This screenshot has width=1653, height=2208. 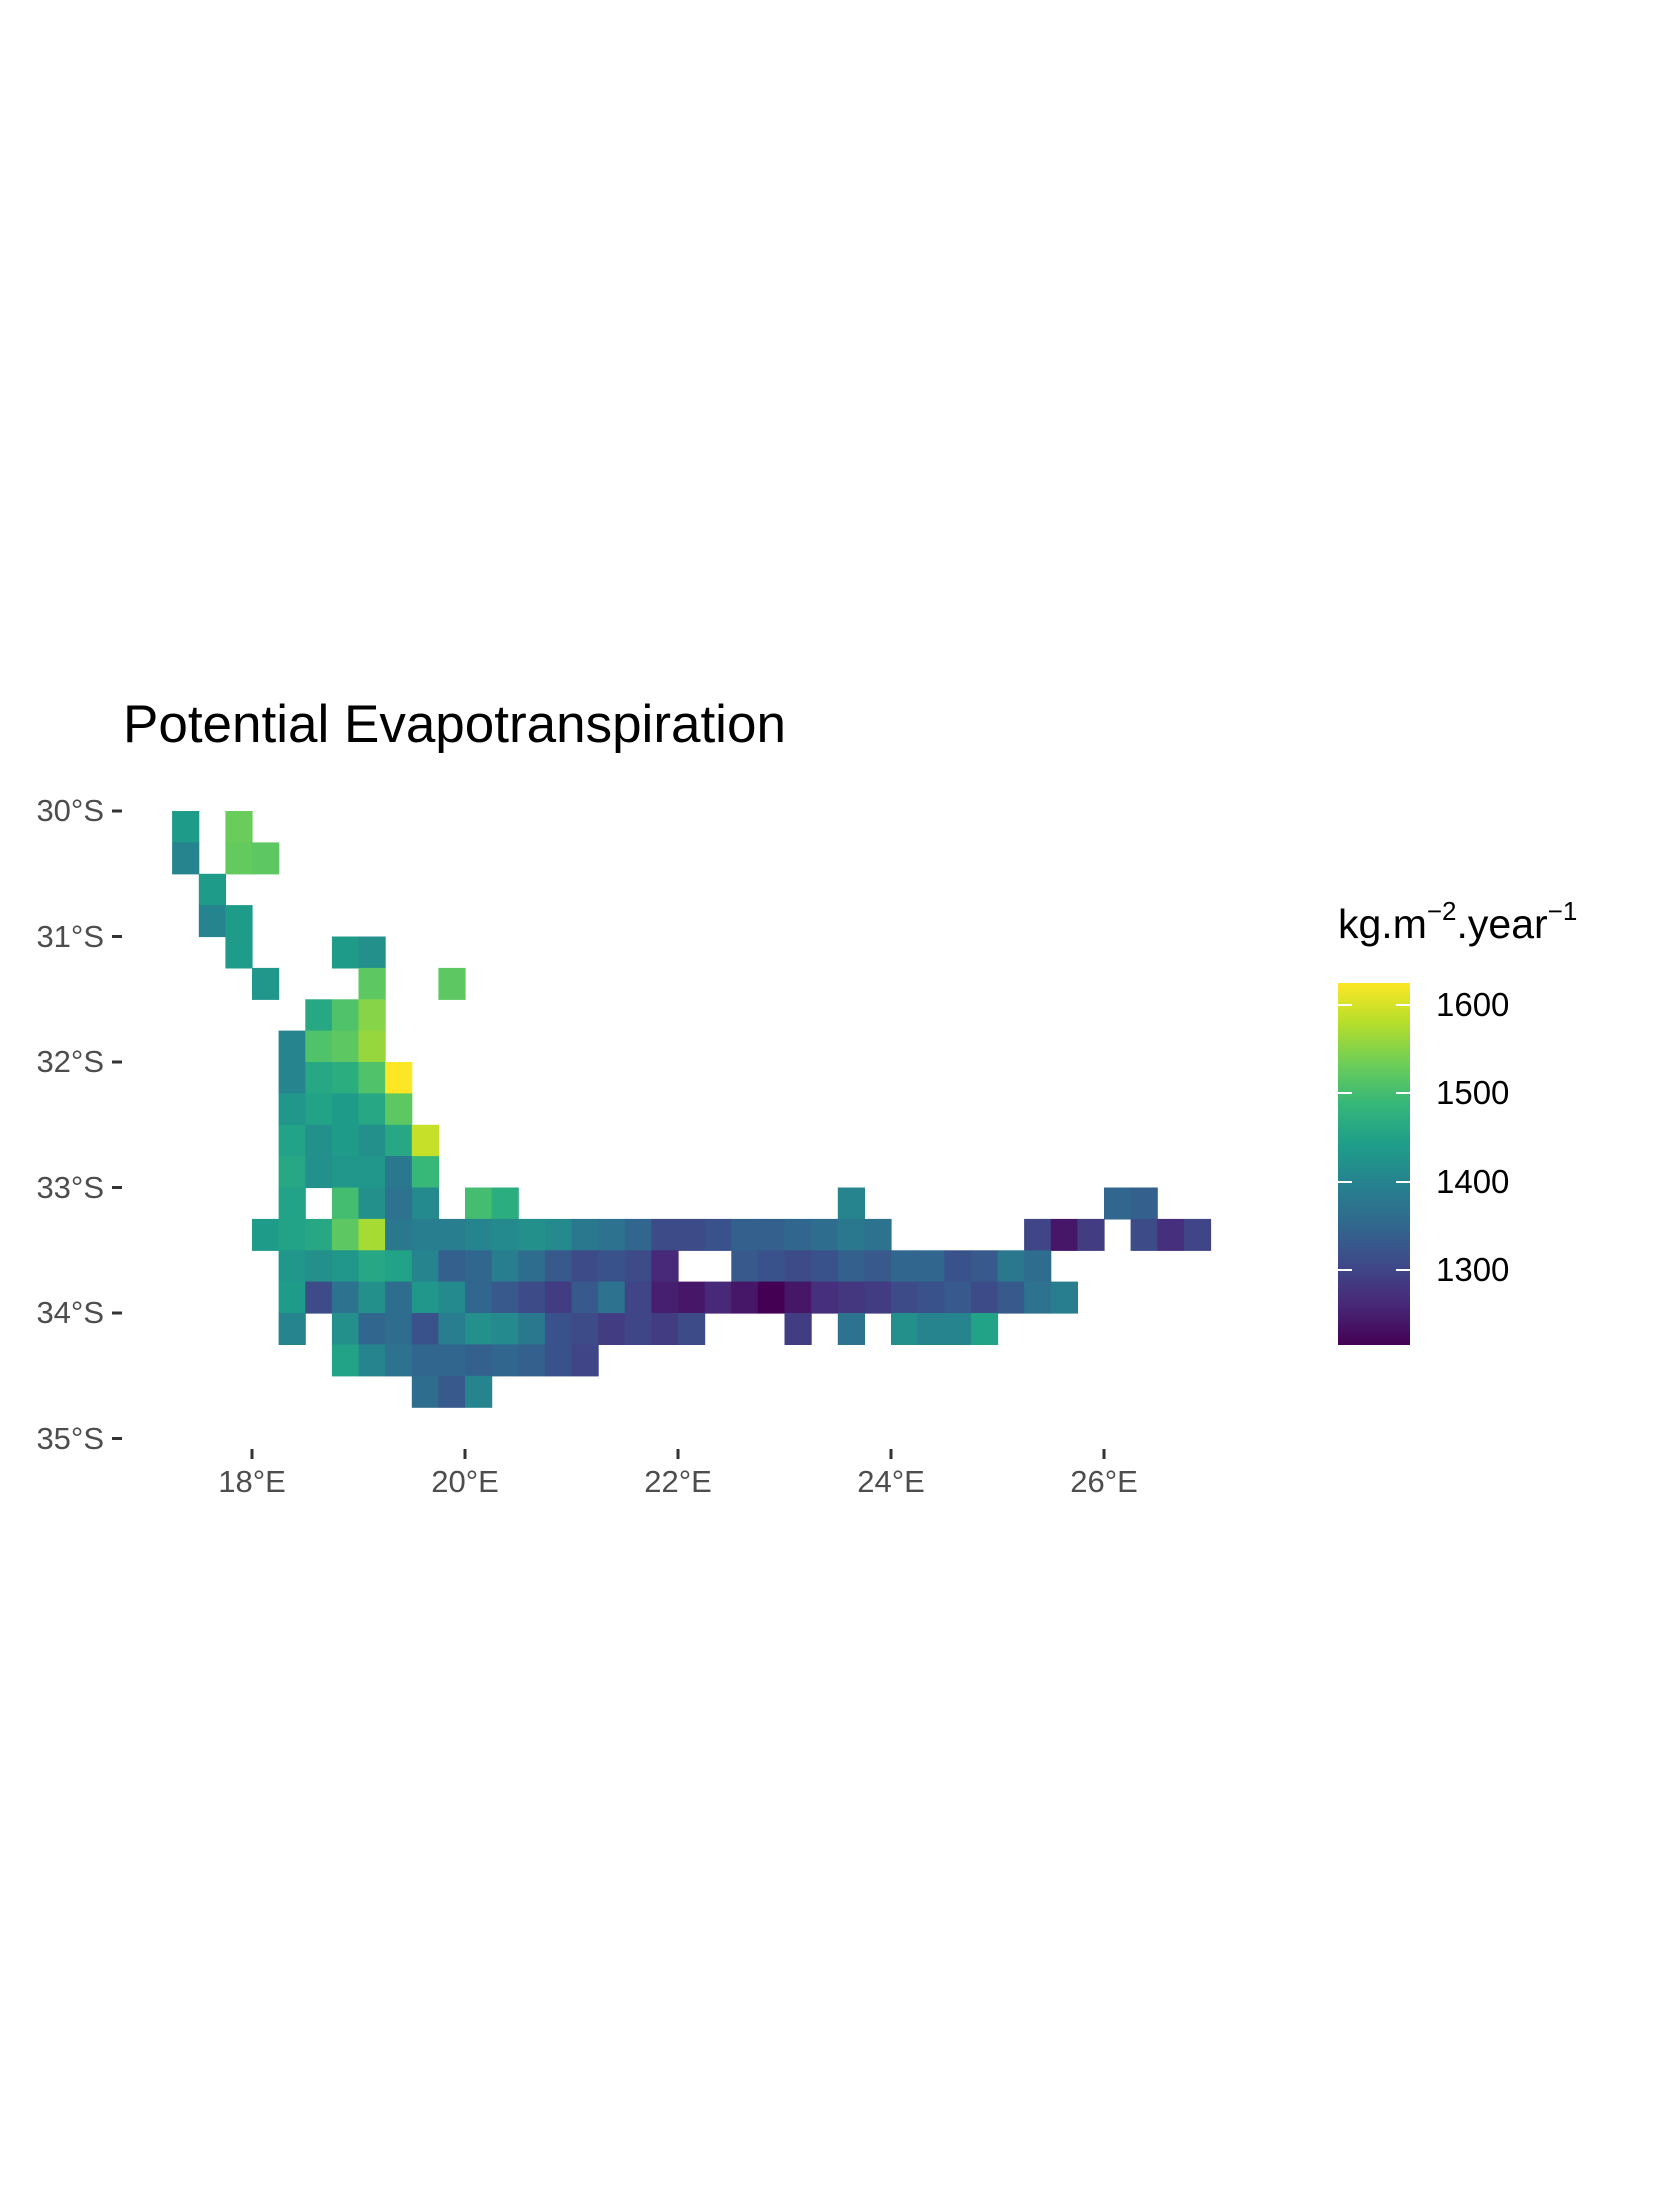 What do you see at coordinates (1442, 911) in the screenshot?
I see `legend-title-exponent-1: −2` at bounding box center [1442, 911].